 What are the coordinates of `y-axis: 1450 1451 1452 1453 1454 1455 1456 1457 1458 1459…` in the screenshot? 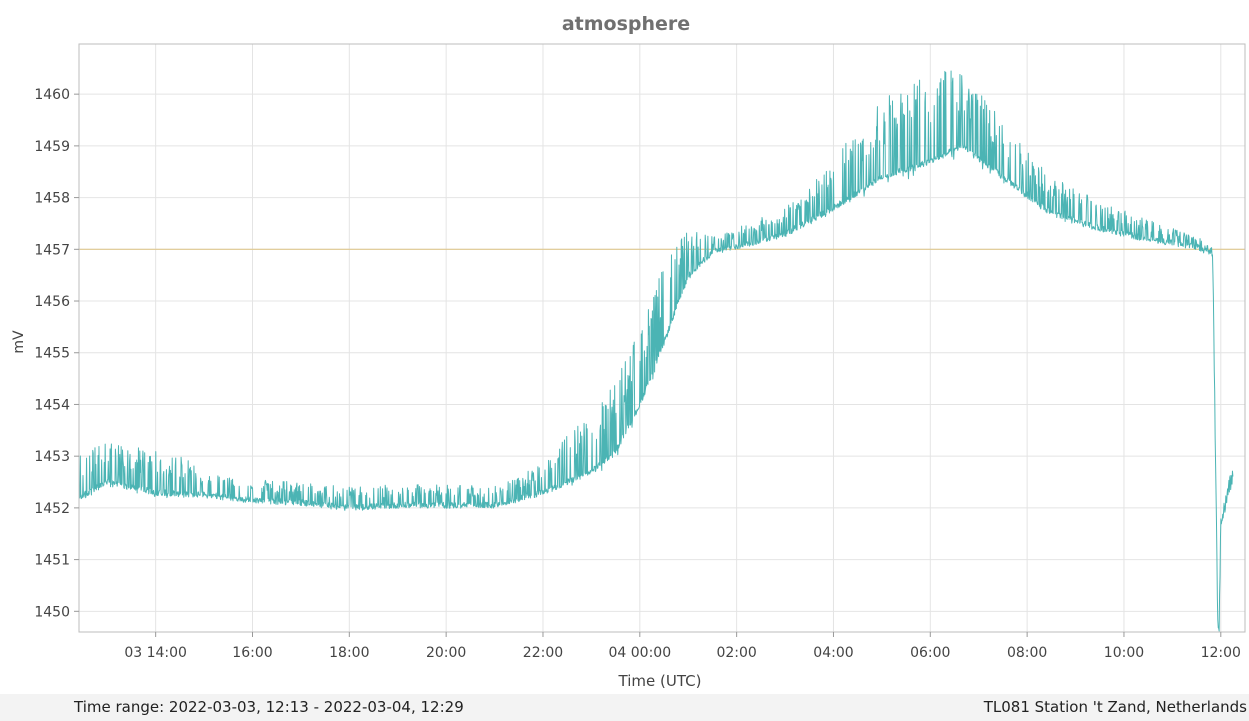 It's located at (56, 353).